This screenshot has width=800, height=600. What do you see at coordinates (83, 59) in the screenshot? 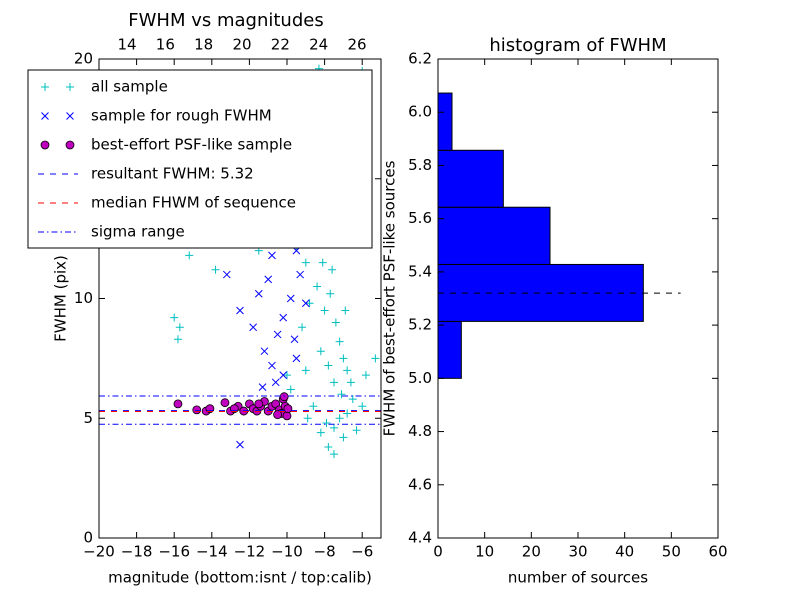
I see `y-tick-label: 20` at bounding box center [83, 59].